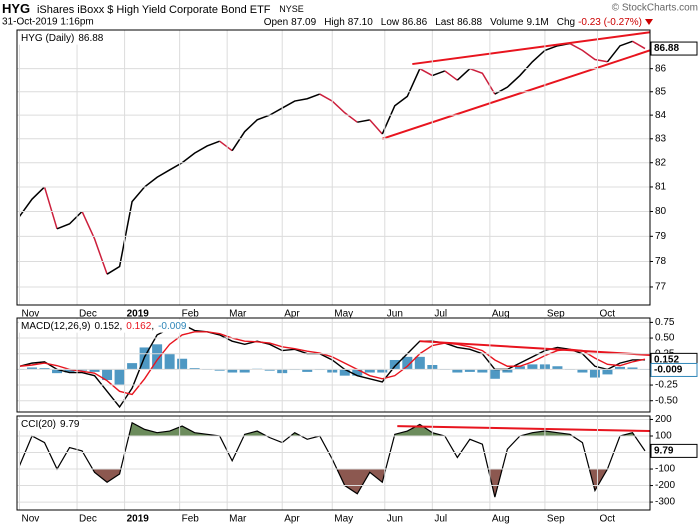 This screenshot has height=530, width=700. What do you see at coordinates (360, 22) in the screenshot?
I see `quote-value: 87.10` at bounding box center [360, 22].